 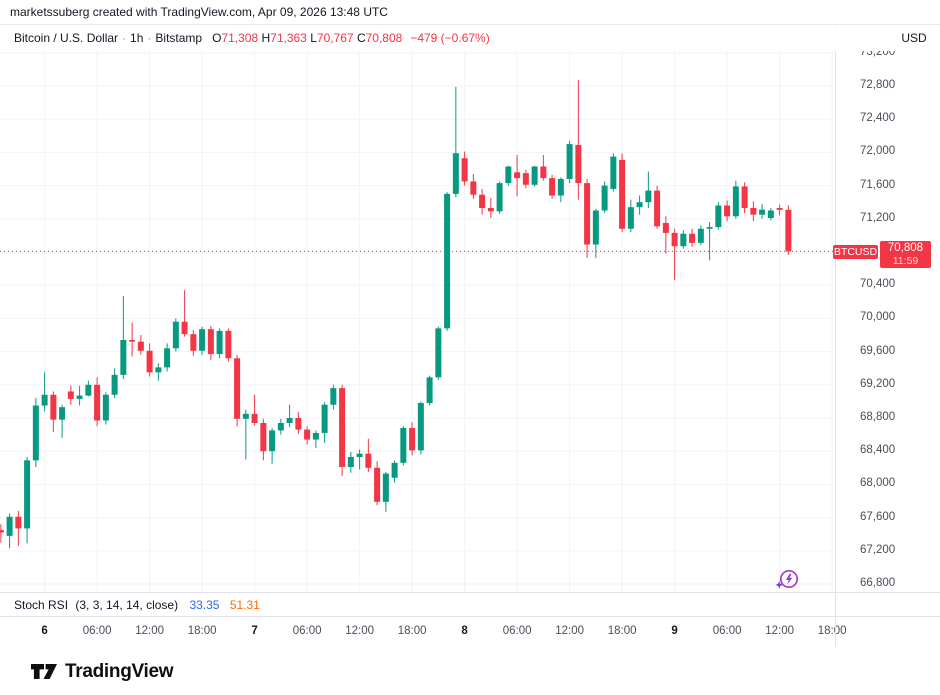 What do you see at coordinates (179, 38) in the screenshot?
I see `exchange-label: Bitstamp` at bounding box center [179, 38].